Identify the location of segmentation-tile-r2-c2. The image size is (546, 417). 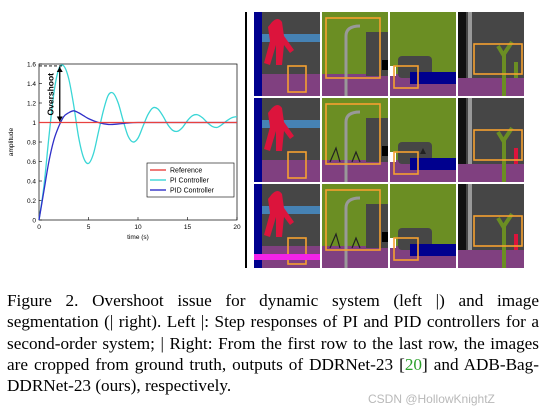
(355, 140).